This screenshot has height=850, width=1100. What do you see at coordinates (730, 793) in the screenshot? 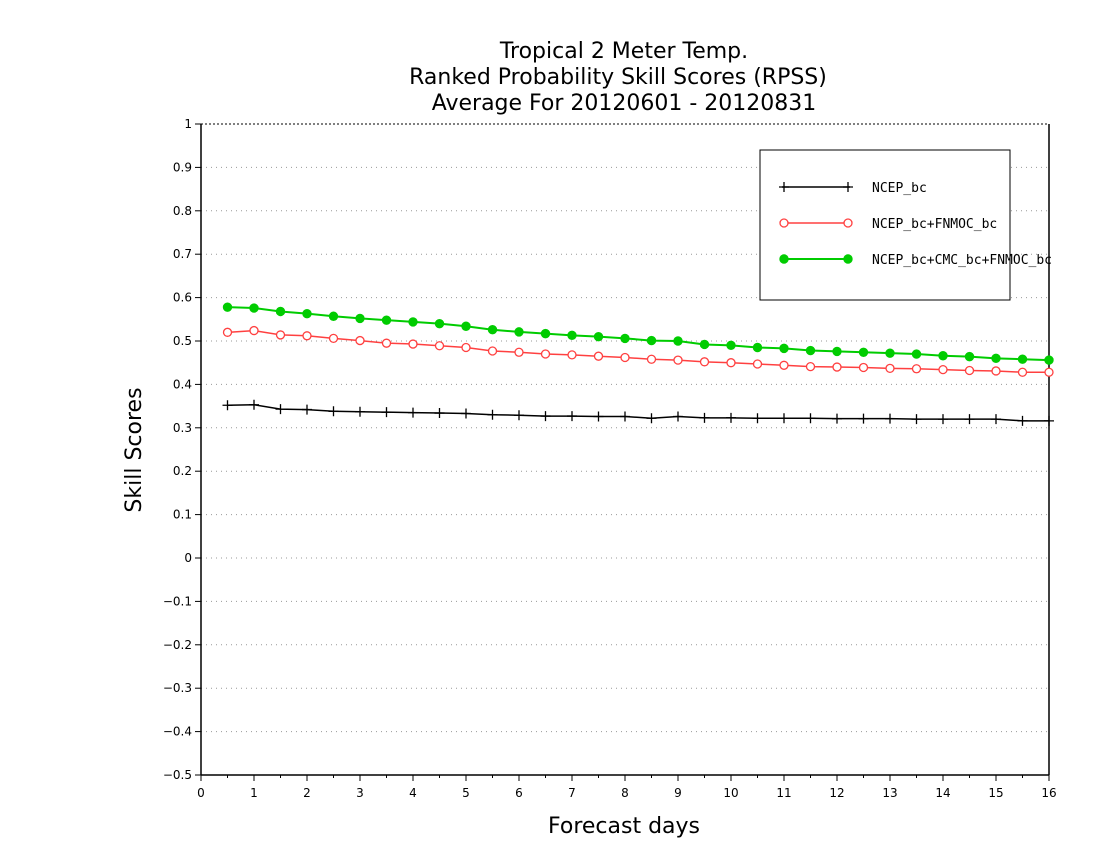
I see `x-tick-label: 10` at bounding box center [730, 793].